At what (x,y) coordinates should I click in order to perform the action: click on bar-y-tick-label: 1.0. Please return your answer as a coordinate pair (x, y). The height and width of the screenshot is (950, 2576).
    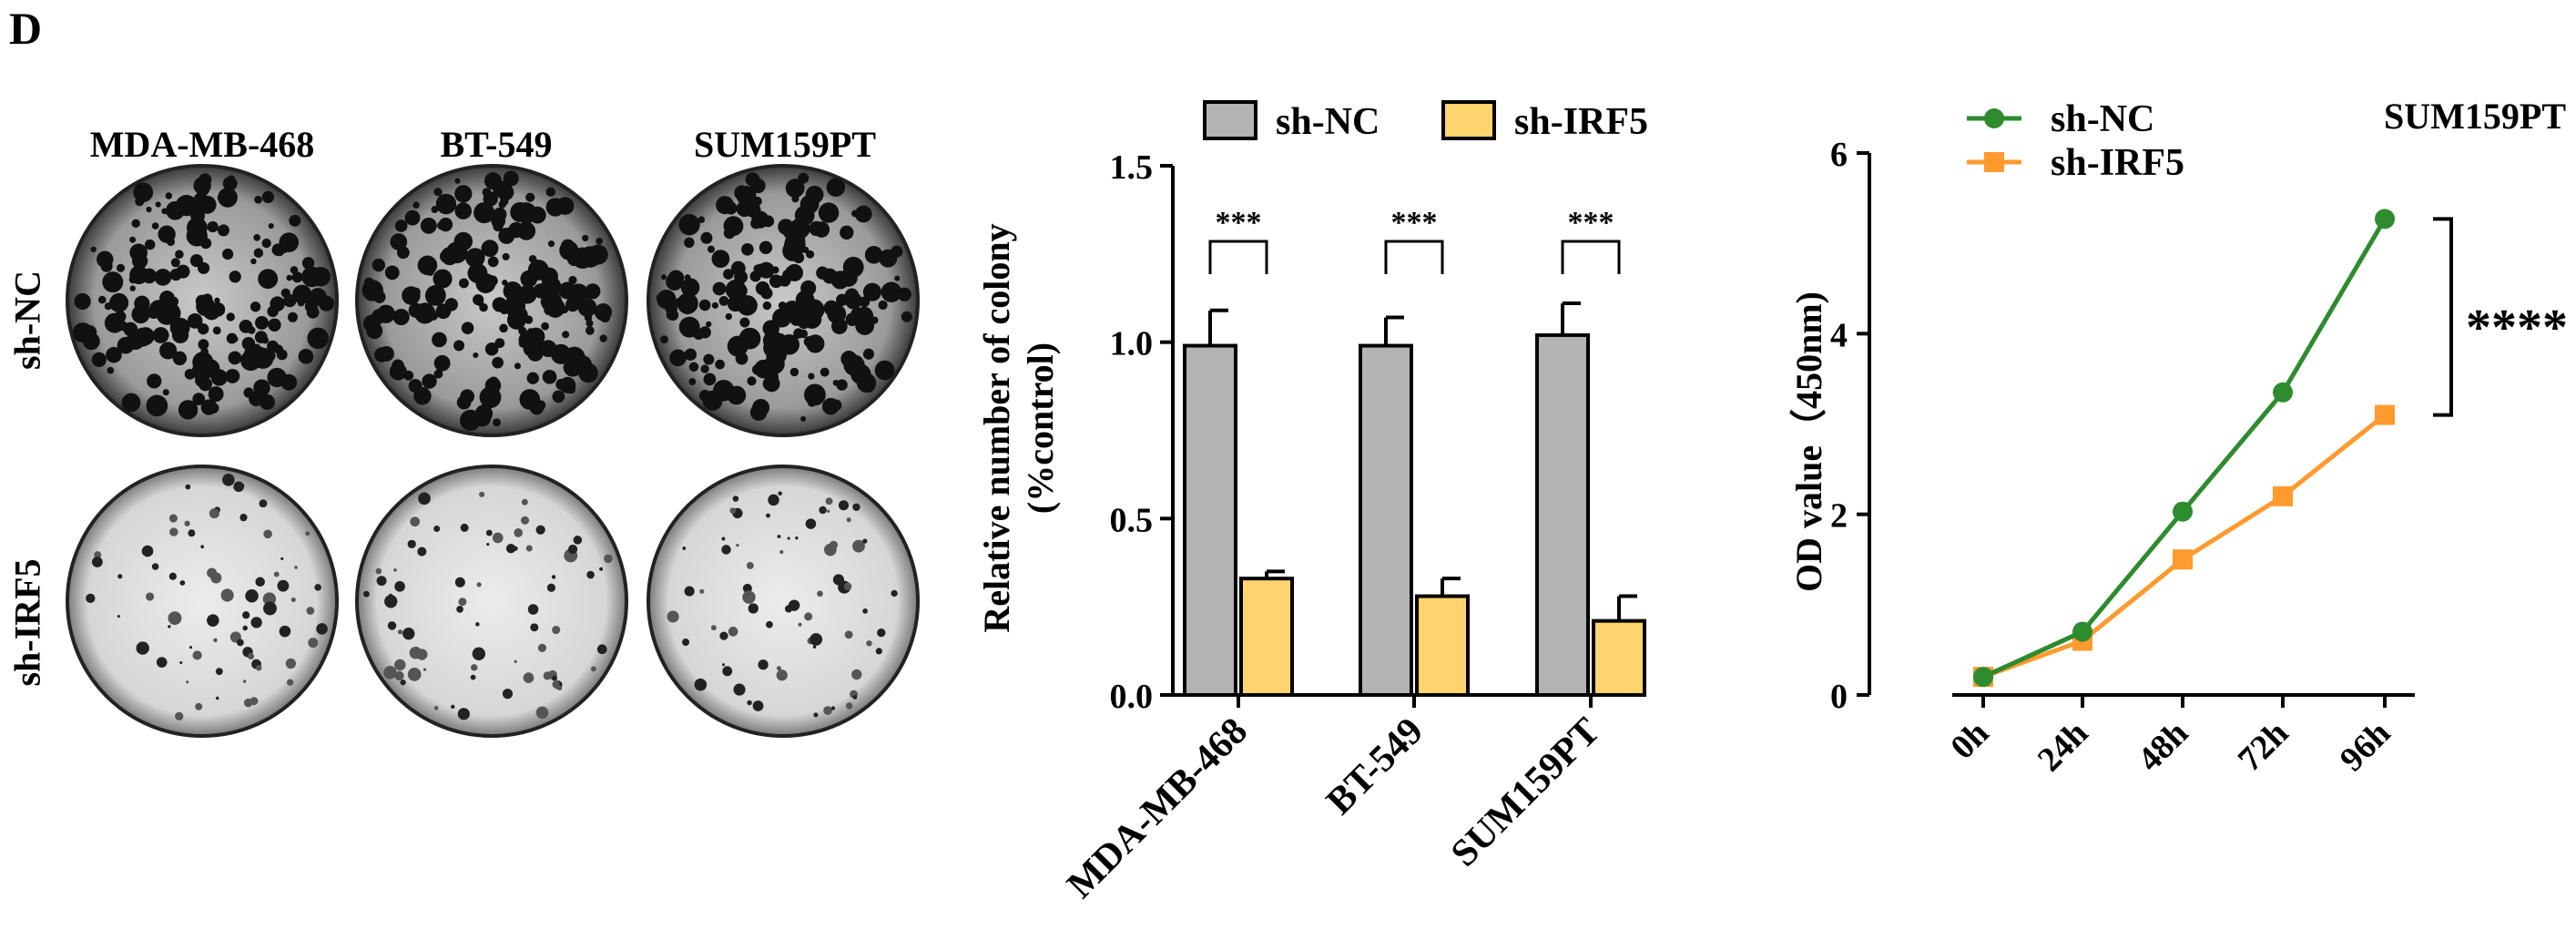
    Looking at the image, I should click on (1132, 344).